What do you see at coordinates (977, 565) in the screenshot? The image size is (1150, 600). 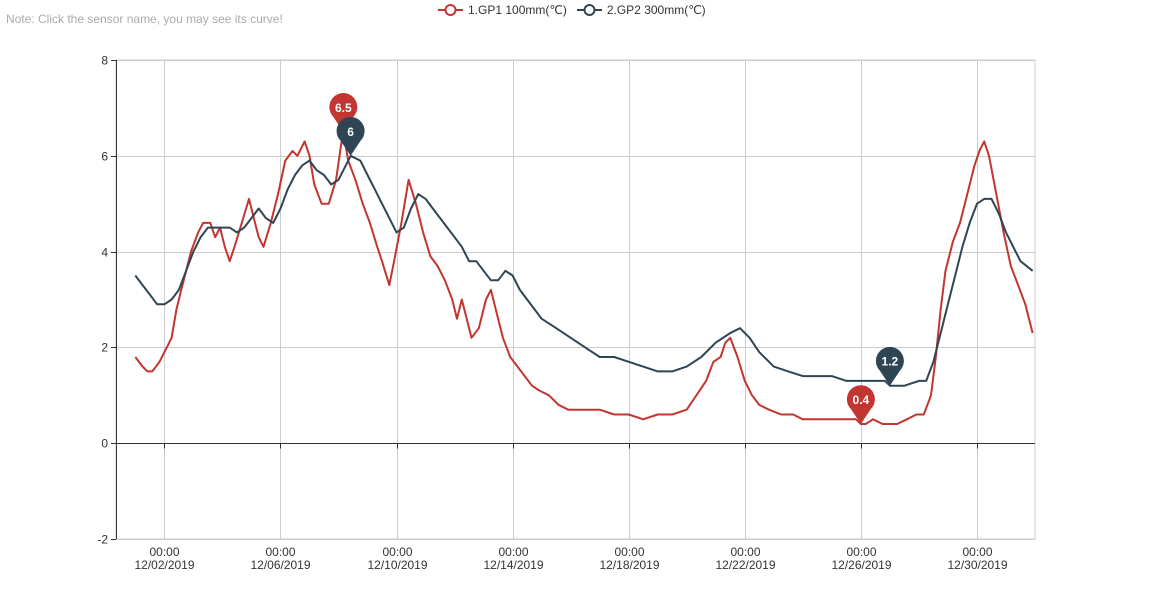 I see `x-tick-label-date: 12/30/2019` at bounding box center [977, 565].